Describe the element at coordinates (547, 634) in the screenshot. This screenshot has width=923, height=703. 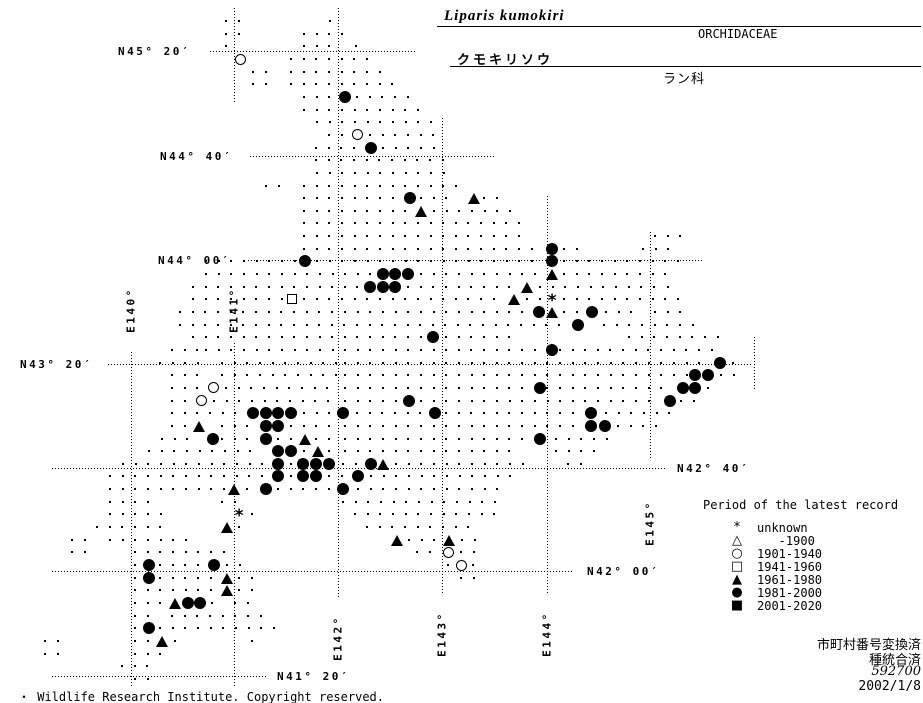
I see `longitude-label: E144°` at that location.